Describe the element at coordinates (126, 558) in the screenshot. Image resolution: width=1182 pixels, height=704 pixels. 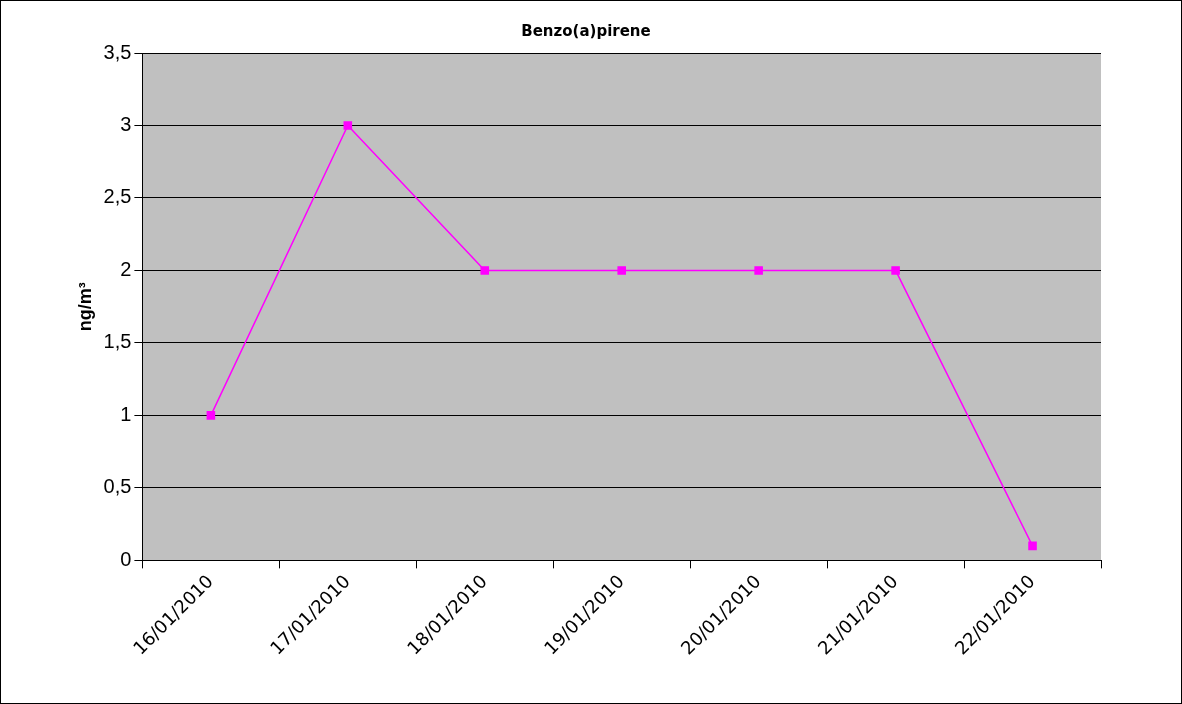
I see `y-tick-label: 0` at that location.